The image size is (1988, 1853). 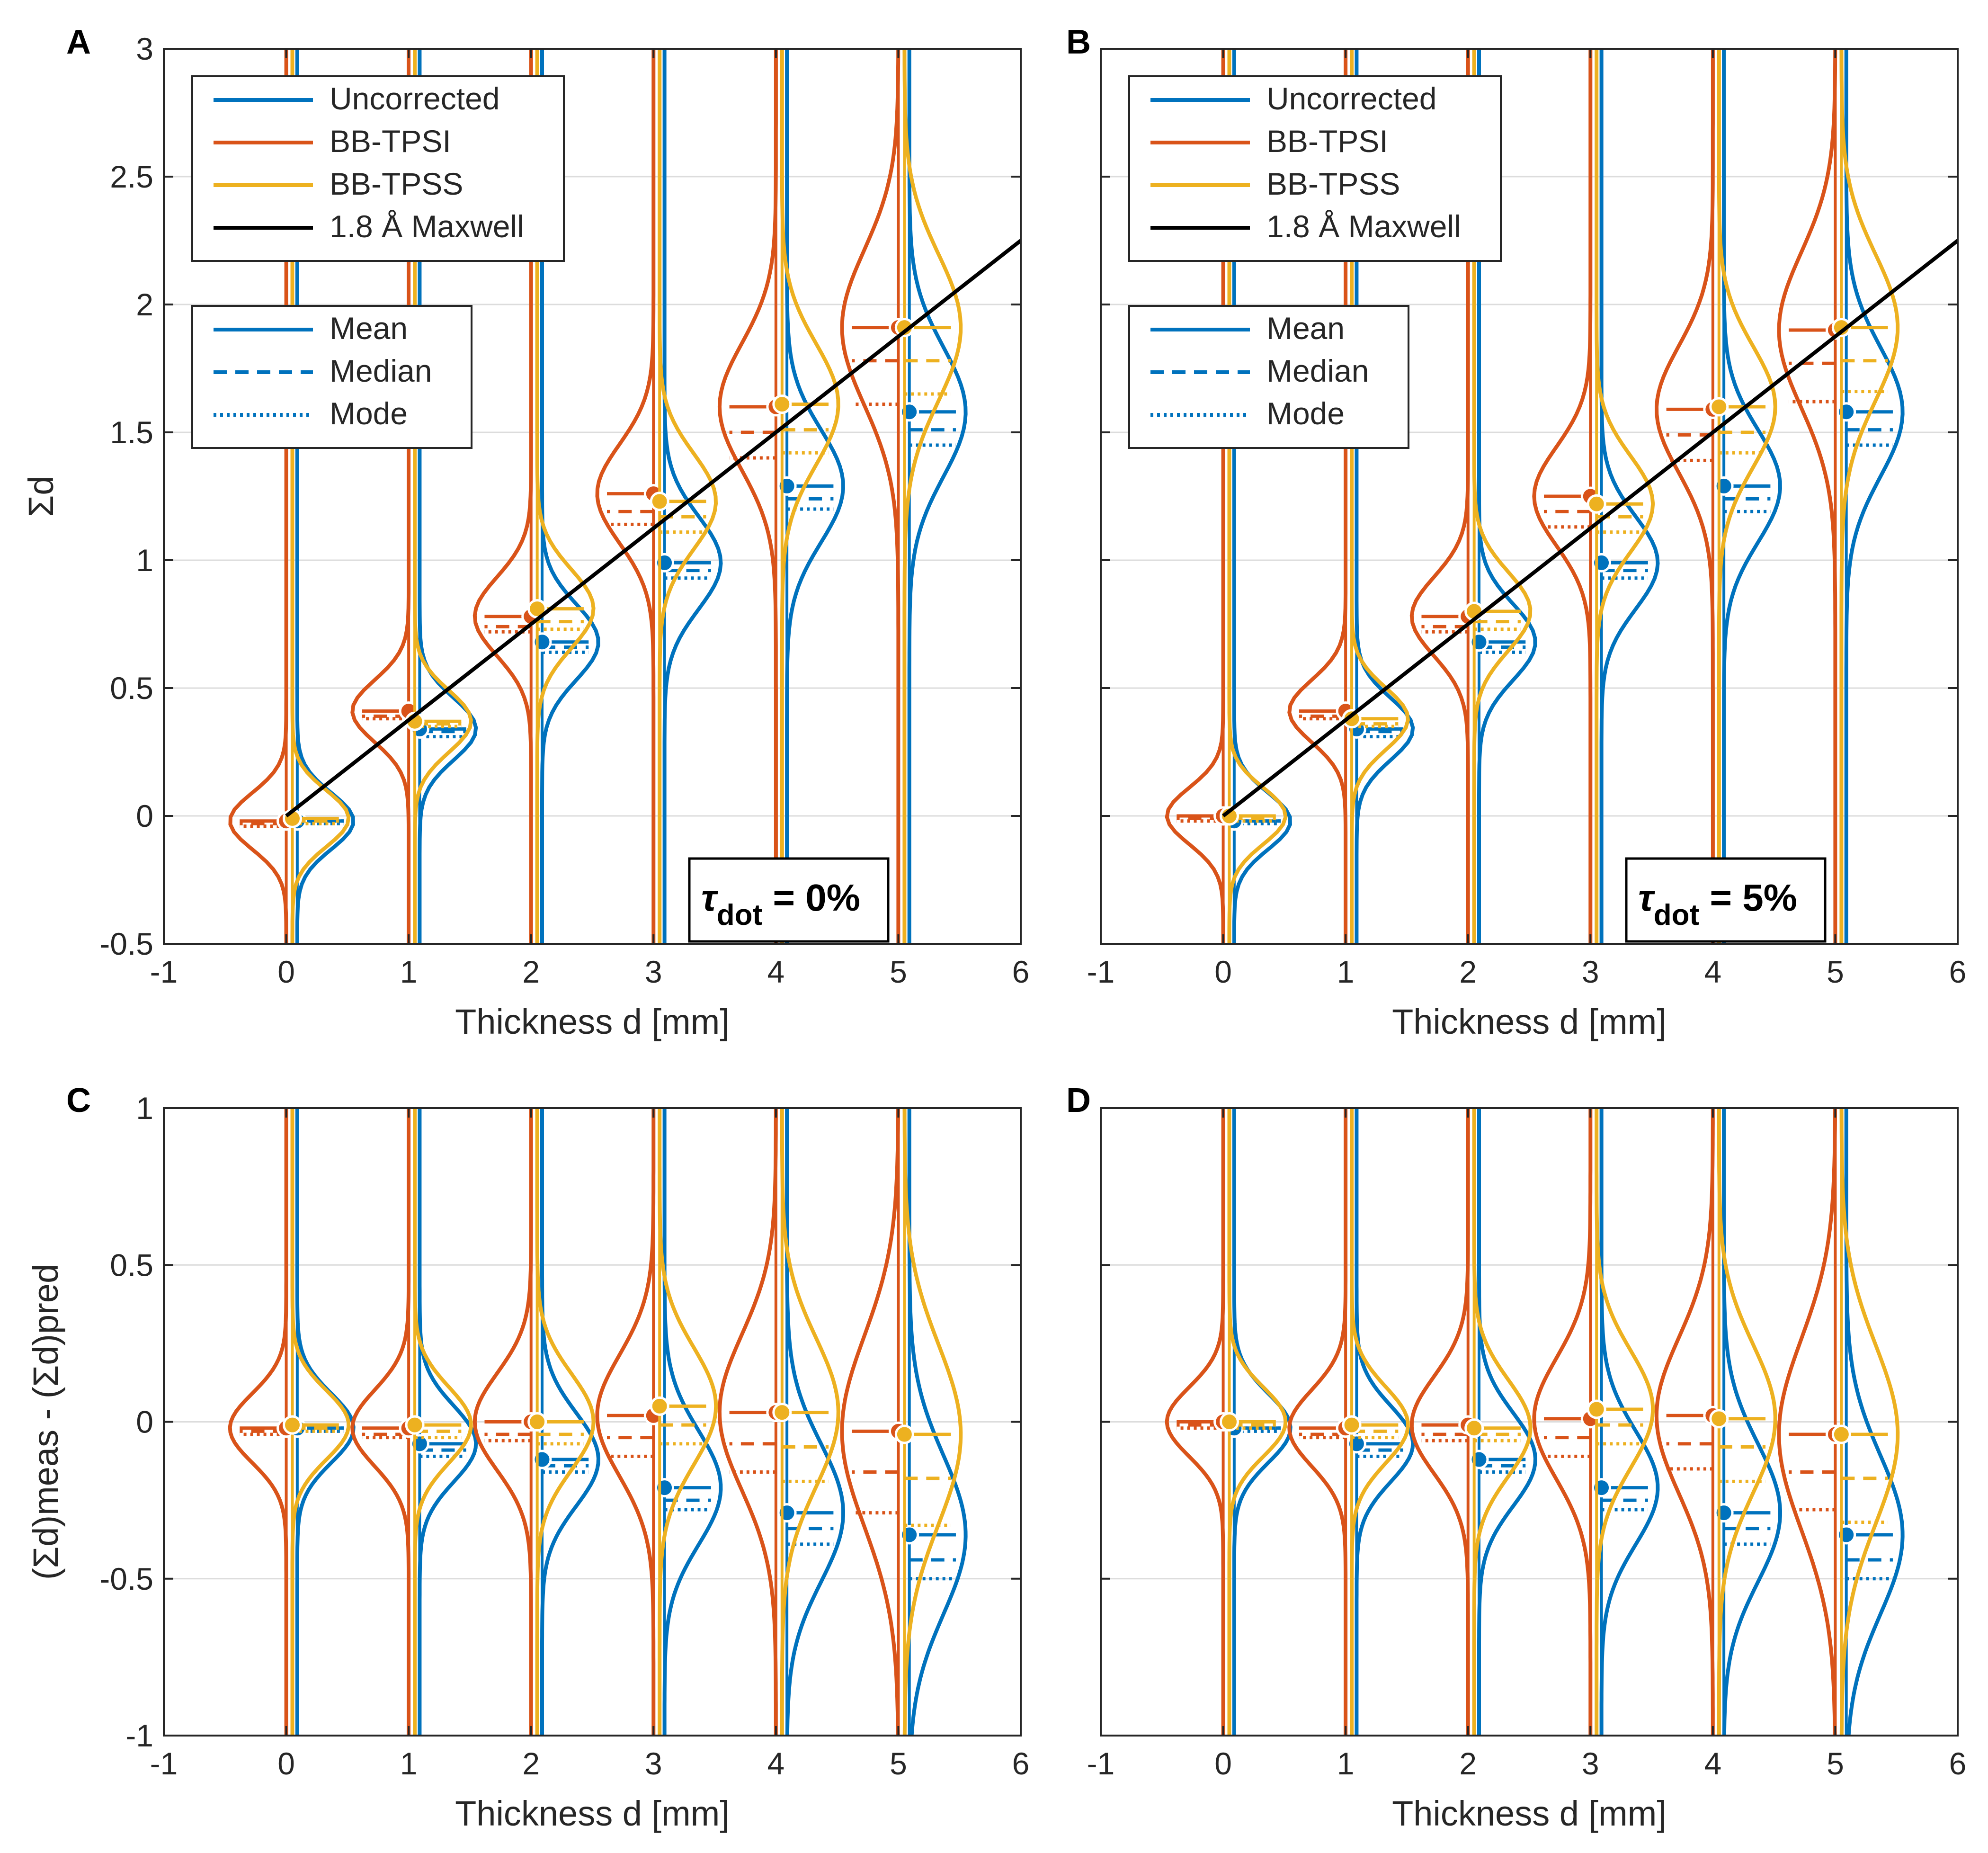 What do you see at coordinates (1327, 141) in the screenshot?
I see `legend-label: BB-TPSI` at bounding box center [1327, 141].